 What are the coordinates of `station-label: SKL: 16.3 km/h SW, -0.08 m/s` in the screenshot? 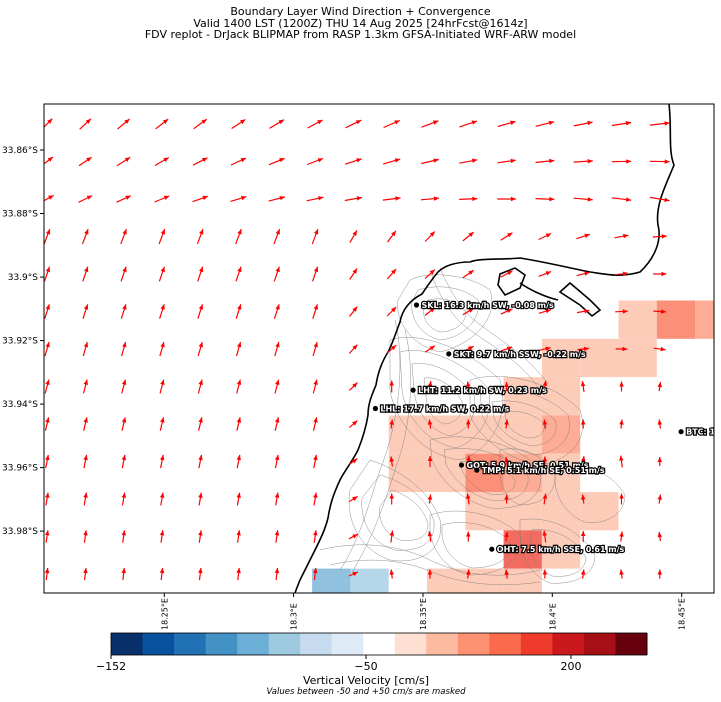 It's located at (488, 305).